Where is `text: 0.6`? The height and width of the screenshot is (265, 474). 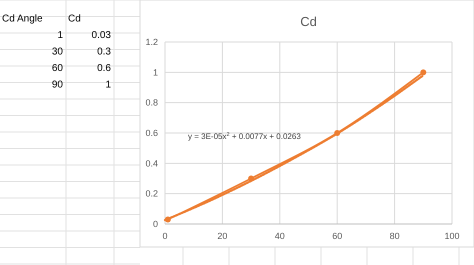
text: 0.6 is located at coordinates (104, 68).